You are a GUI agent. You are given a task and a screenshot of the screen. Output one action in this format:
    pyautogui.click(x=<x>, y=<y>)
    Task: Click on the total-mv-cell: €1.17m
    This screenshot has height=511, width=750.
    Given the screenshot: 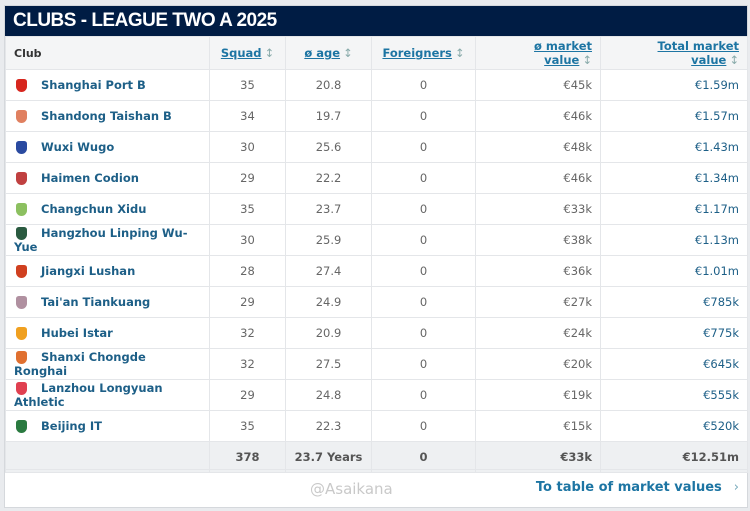 What is the action you would take?
    pyautogui.click(x=674, y=209)
    